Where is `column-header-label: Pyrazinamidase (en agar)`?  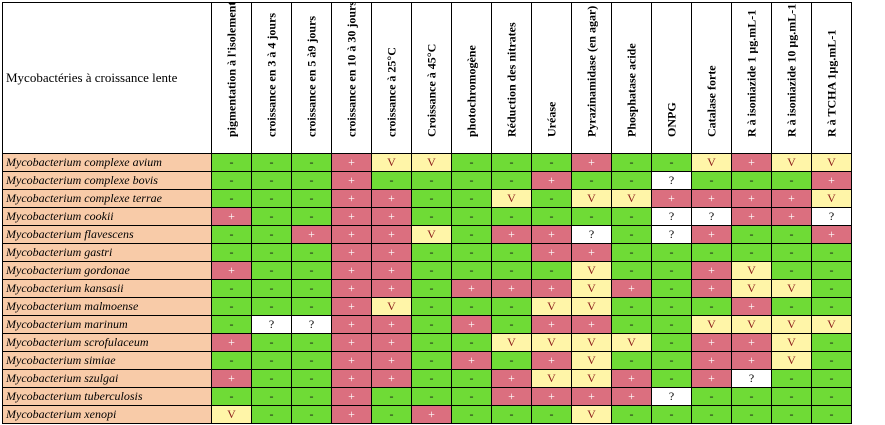 column-header-label: Pyrazinamidase (en agar) is located at coordinates (591, 71).